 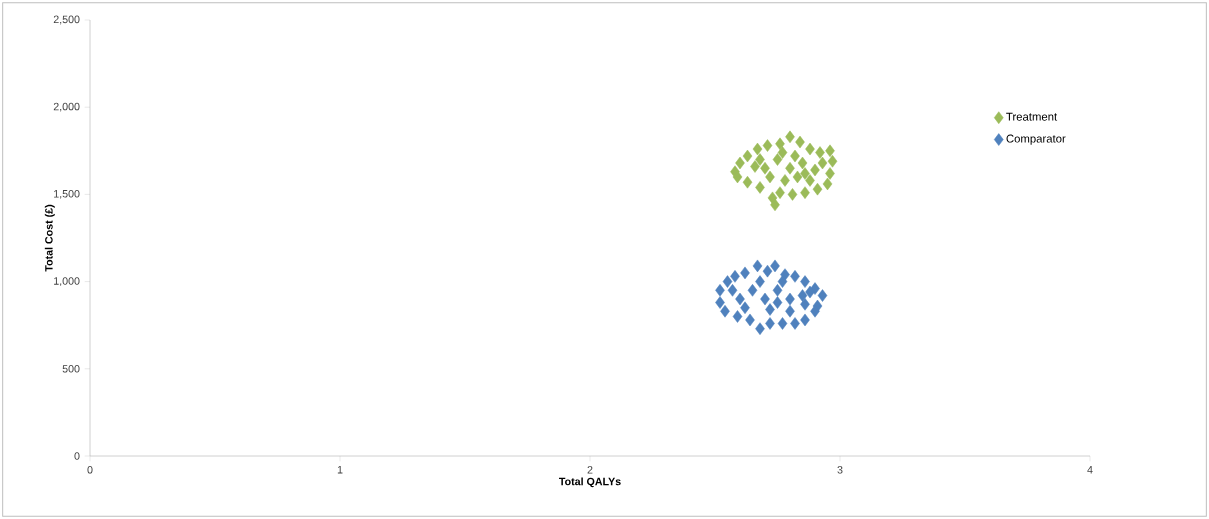 What do you see at coordinates (67, 281) in the screenshot?
I see `y-tick-label: 1,000` at bounding box center [67, 281].